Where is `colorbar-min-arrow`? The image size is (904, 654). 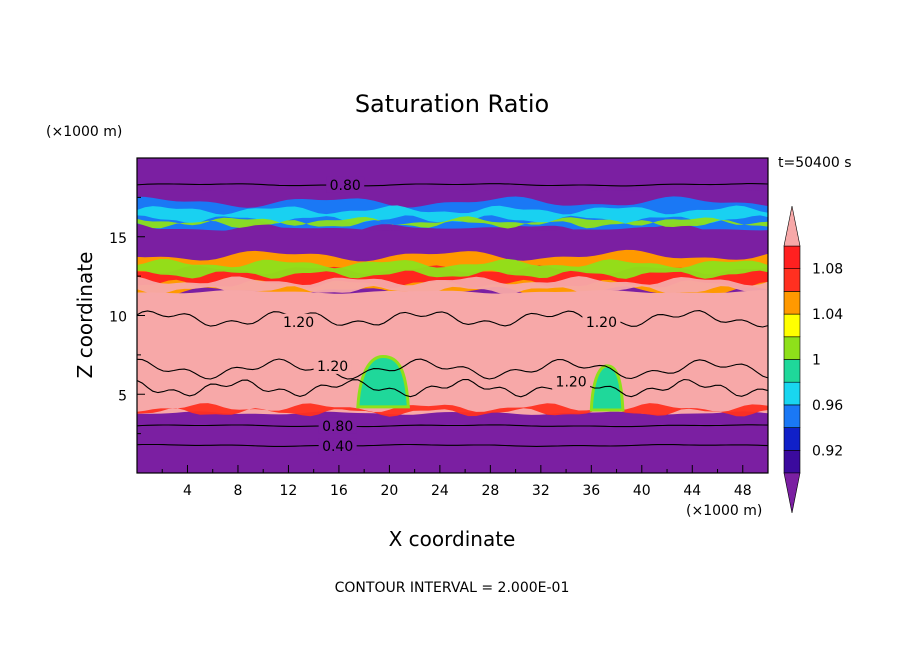
colorbar-min-arrow is located at coordinates (792, 493).